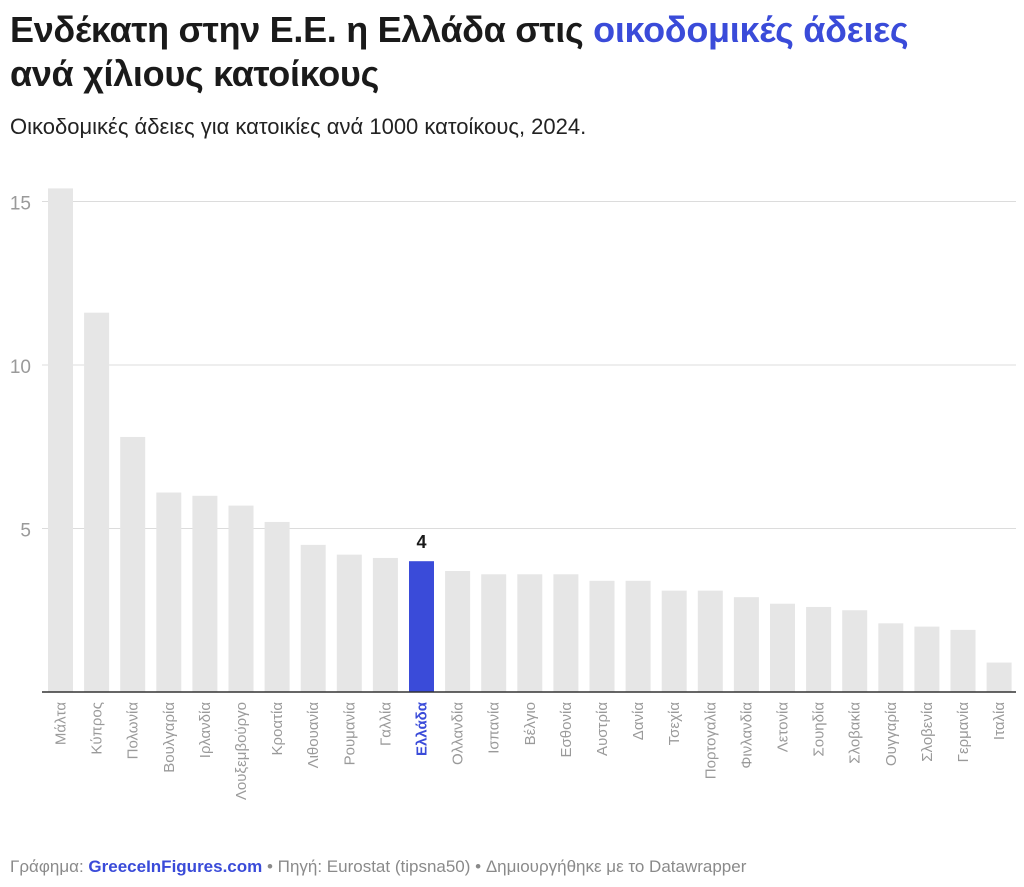  Describe the element at coordinates (241, 751) in the screenshot. I see `x-tick-label: Λουξεμβούργο` at that location.